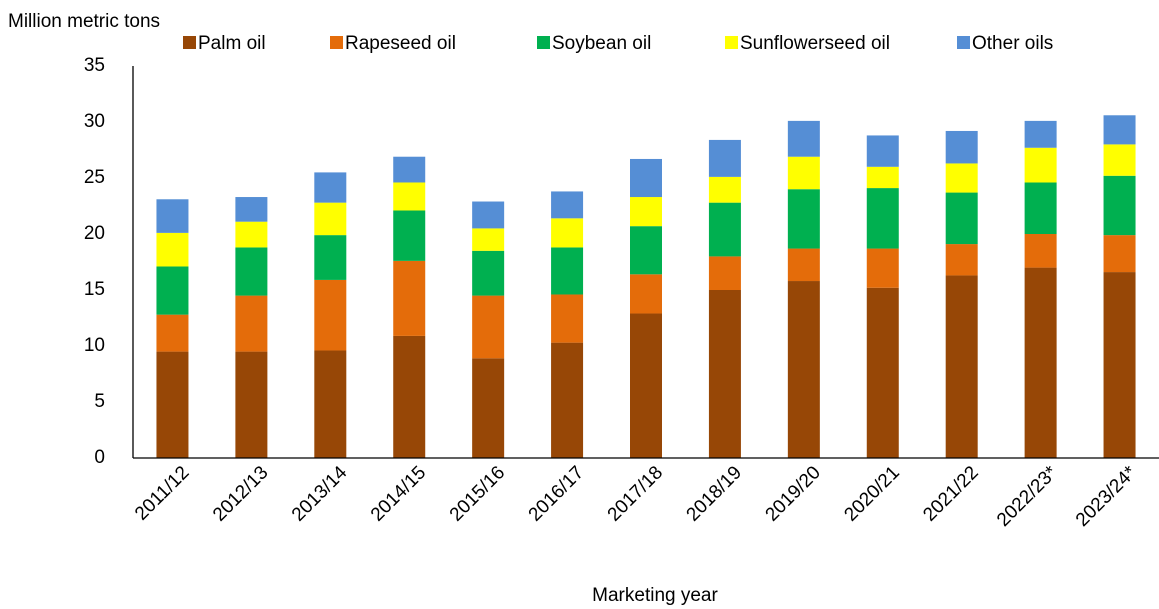 The height and width of the screenshot is (609, 1159). What do you see at coordinates (950, 493) in the screenshot?
I see `x-tick-label: 2021/22` at bounding box center [950, 493].